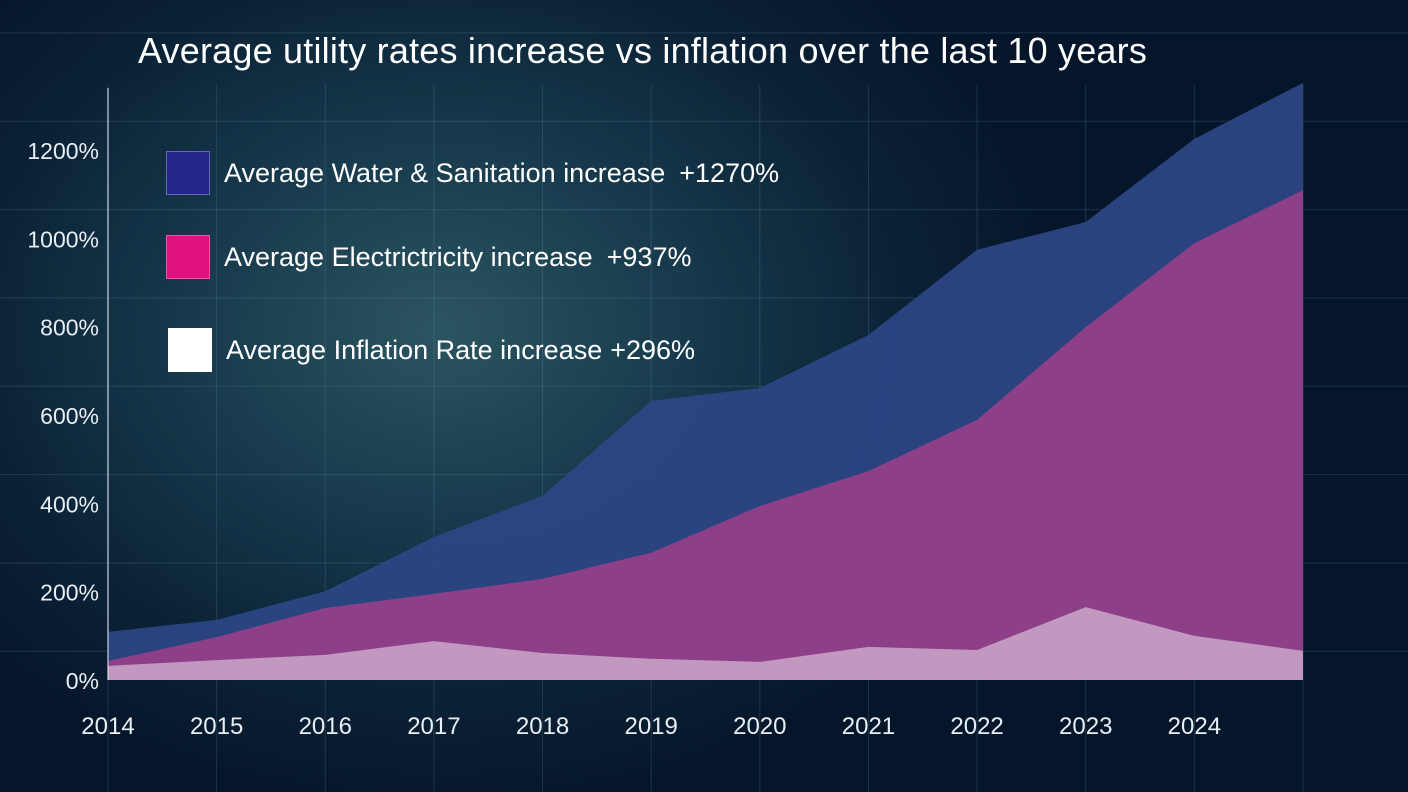 The image size is (1408, 792). Describe the element at coordinates (542, 726) in the screenshot. I see `x-tick-label: 2018` at that location.